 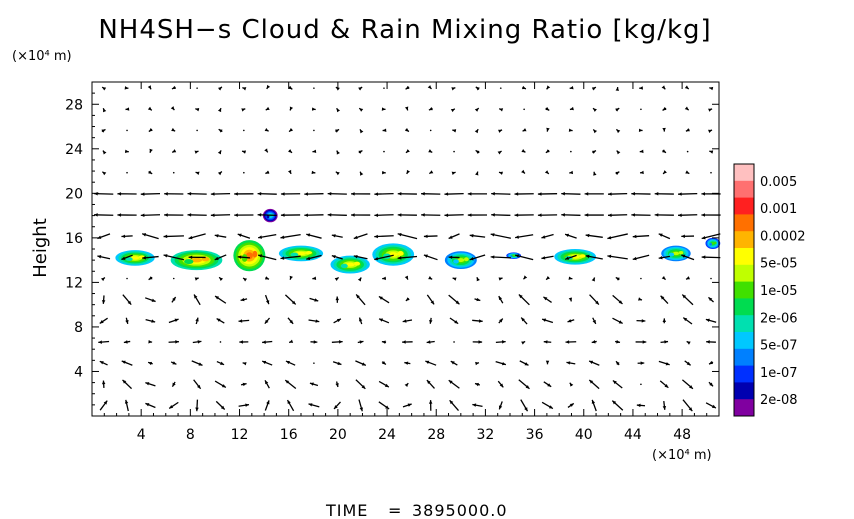 I want to click on x-tick-label: 44, so click(x=633, y=435).